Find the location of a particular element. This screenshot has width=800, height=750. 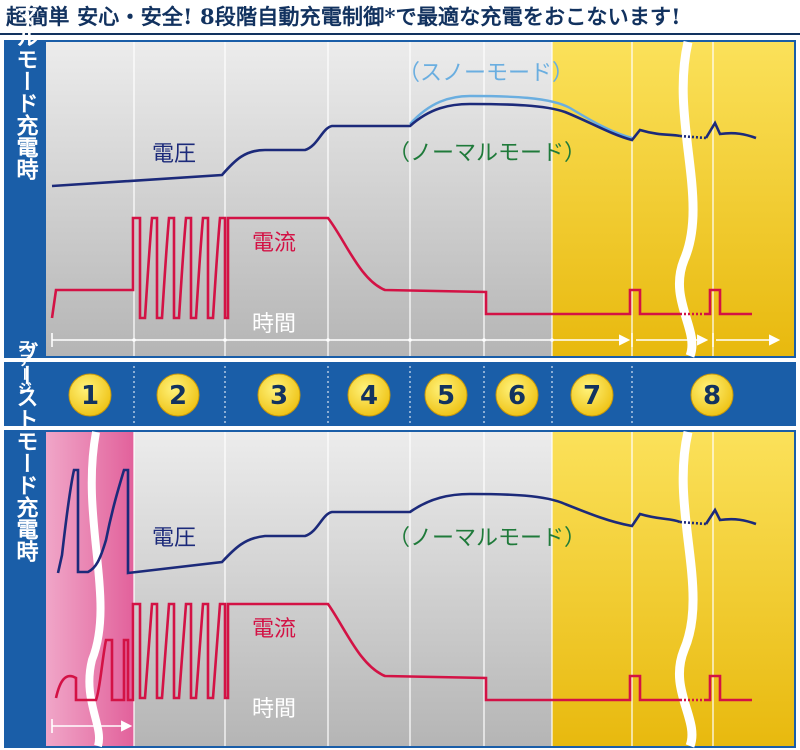

bottom-panel-yellow-bg is located at coordinates (673, 589).